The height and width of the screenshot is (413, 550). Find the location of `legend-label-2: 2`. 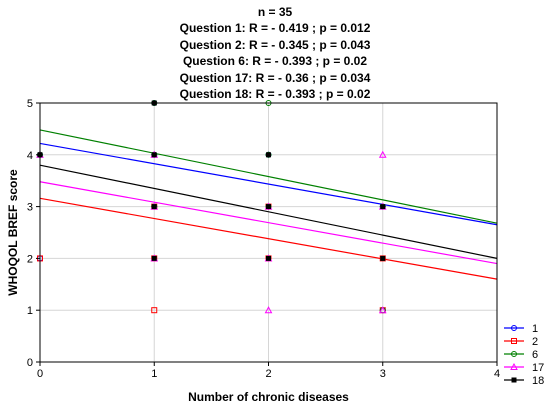

legend-label-2: 2 is located at coordinates (535, 342).